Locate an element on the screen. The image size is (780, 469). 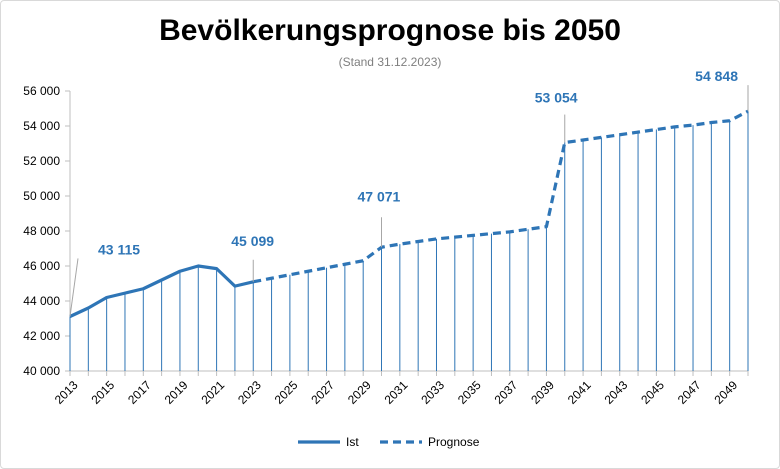
chart-subtitle: (Stand 31.12.2023) is located at coordinates (390, 62).